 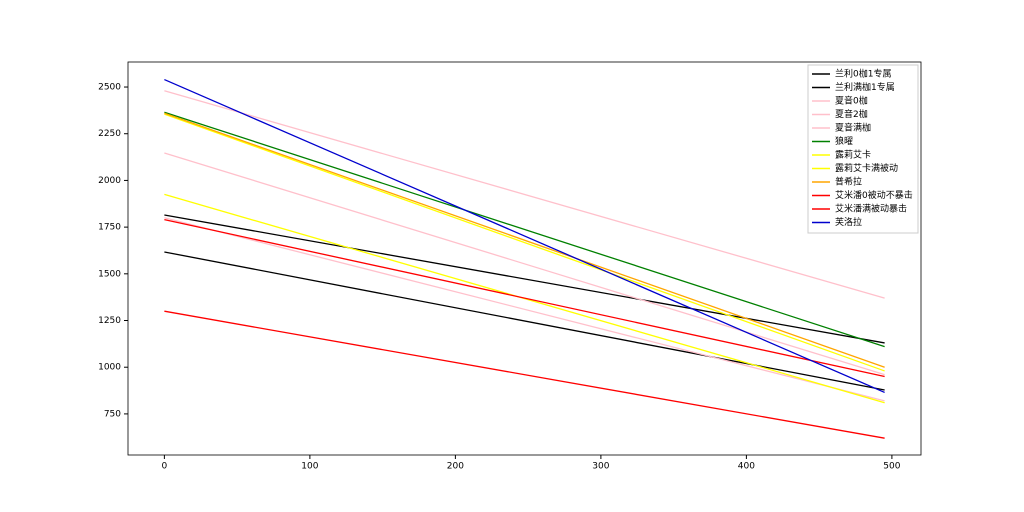 I want to click on legend-label: 艾米潘0被动不暴击, so click(x=874, y=195).